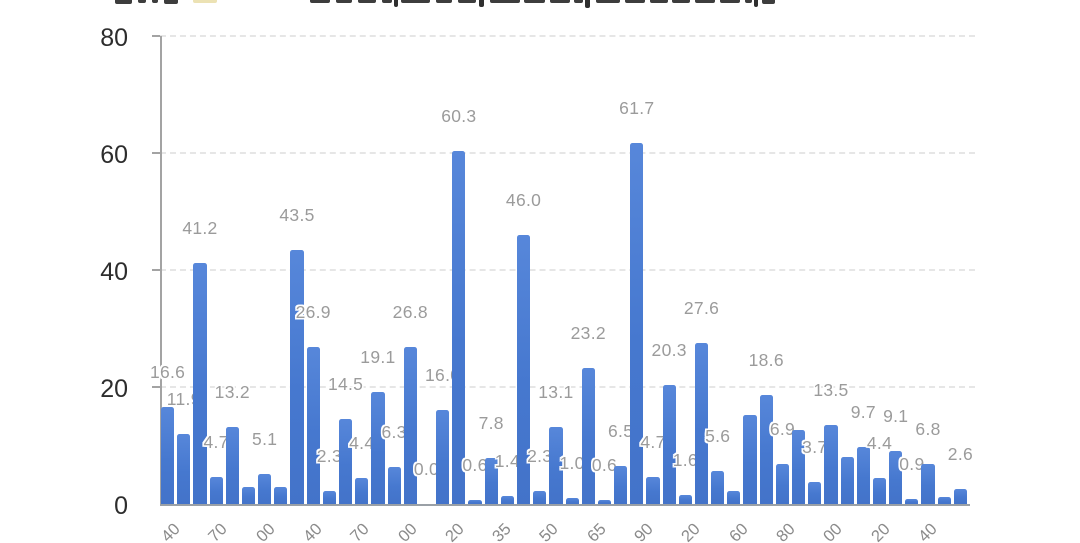 The image size is (1080, 543). What do you see at coordinates (232, 391) in the screenshot?
I see `bar-value-label: 13.2` at bounding box center [232, 391].